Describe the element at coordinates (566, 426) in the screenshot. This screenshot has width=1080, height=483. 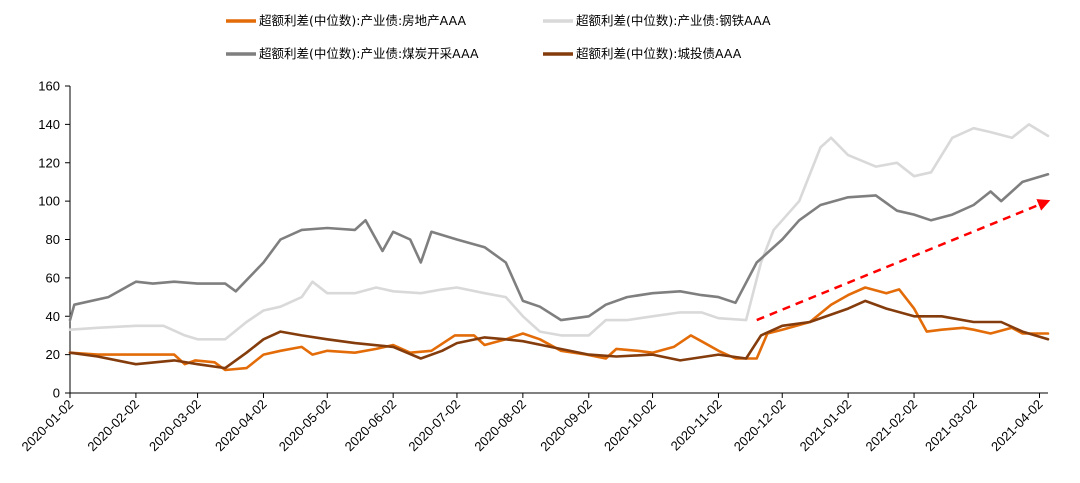
I see `x-tick-label: 2020-09-02` at that location.